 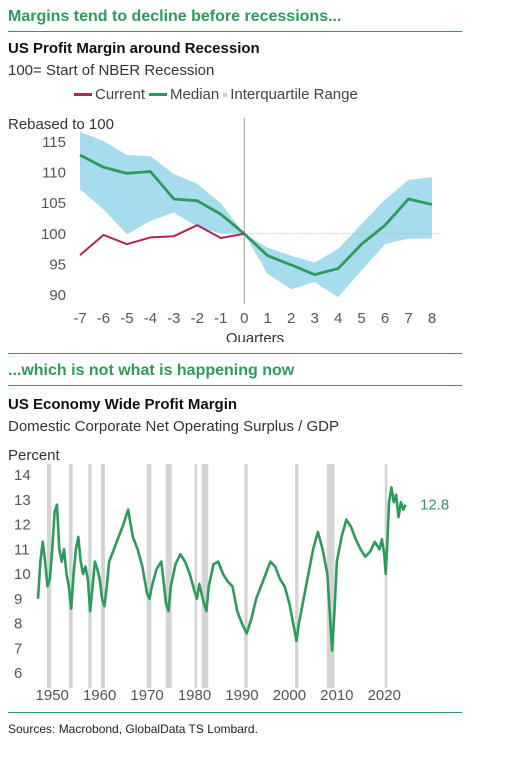 I want to click on legend-current-label: Current, so click(x=120, y=94).